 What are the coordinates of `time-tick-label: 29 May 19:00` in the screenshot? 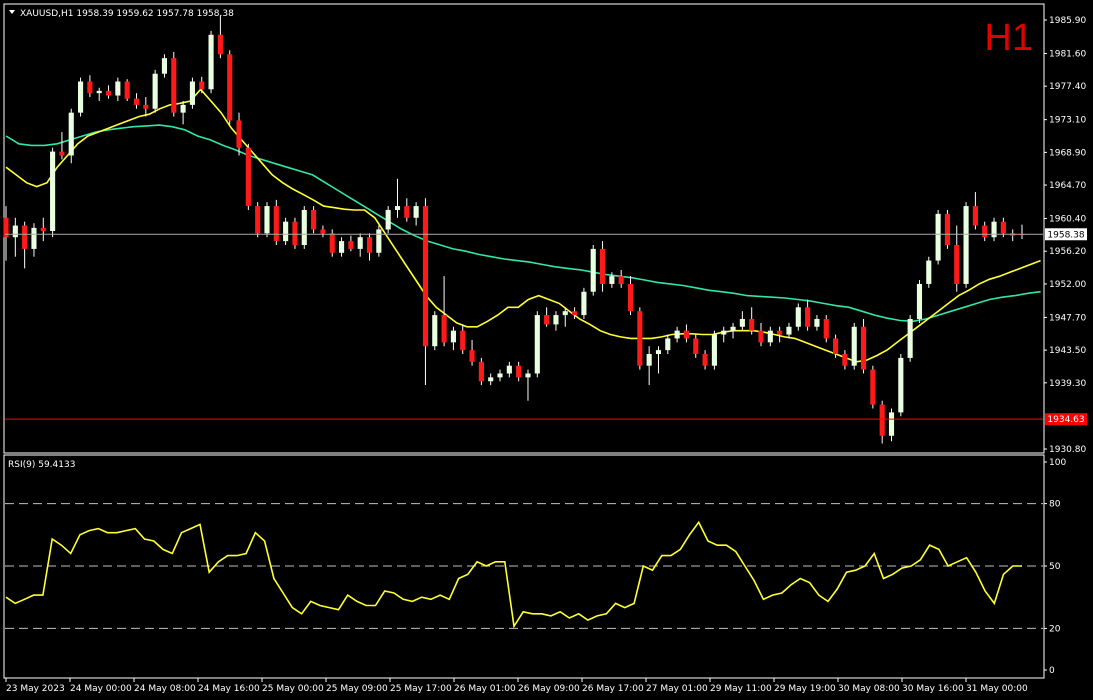 It's located at (805, 689).